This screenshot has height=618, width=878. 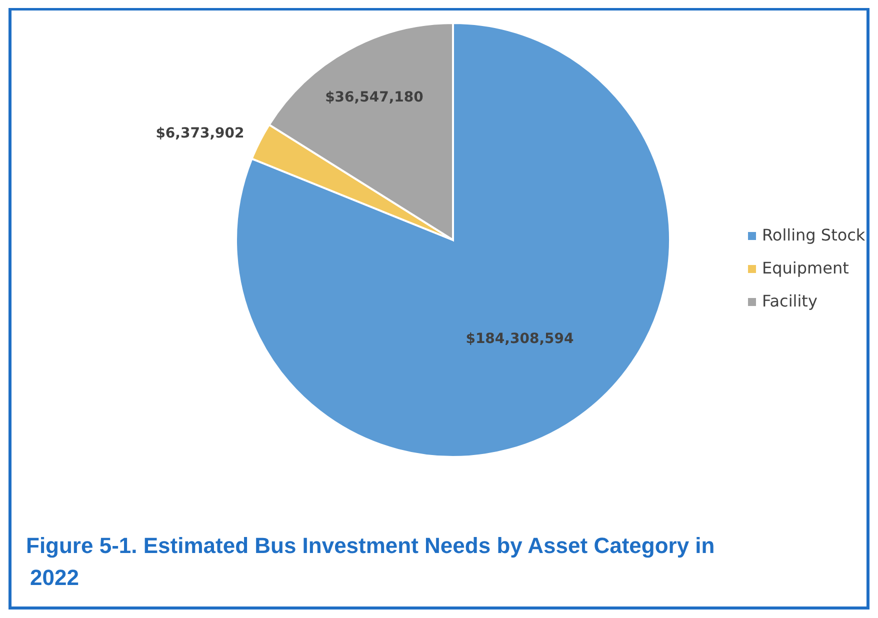 I want to click on legend-label: Rolling Stock, so click(x=814, y=234).